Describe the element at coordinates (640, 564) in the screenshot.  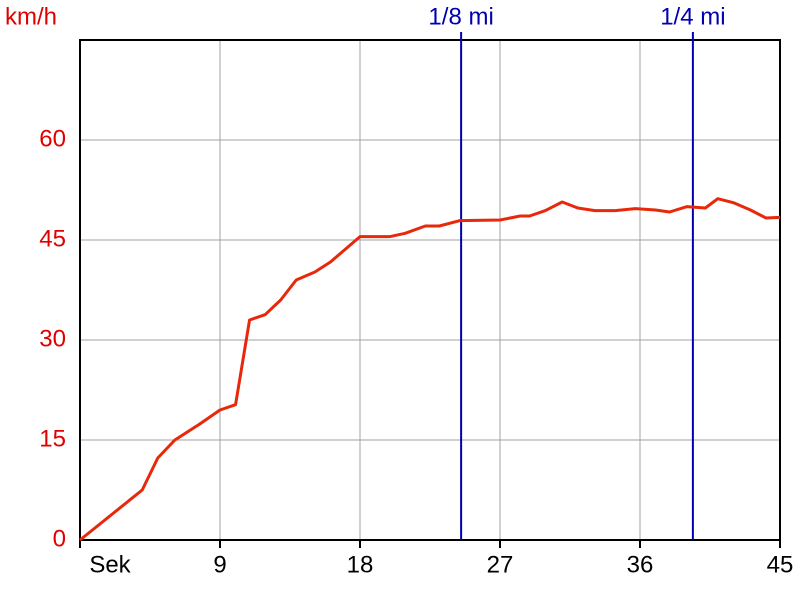
I see `x-tick-label: 36` at that location.